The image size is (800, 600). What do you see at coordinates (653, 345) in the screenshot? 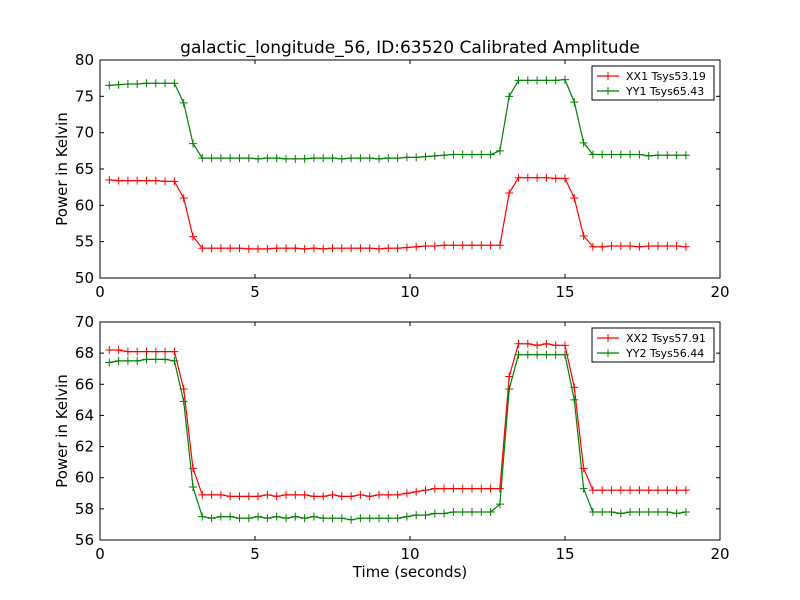
I see `legend-box` at bounding box center [653, 345].